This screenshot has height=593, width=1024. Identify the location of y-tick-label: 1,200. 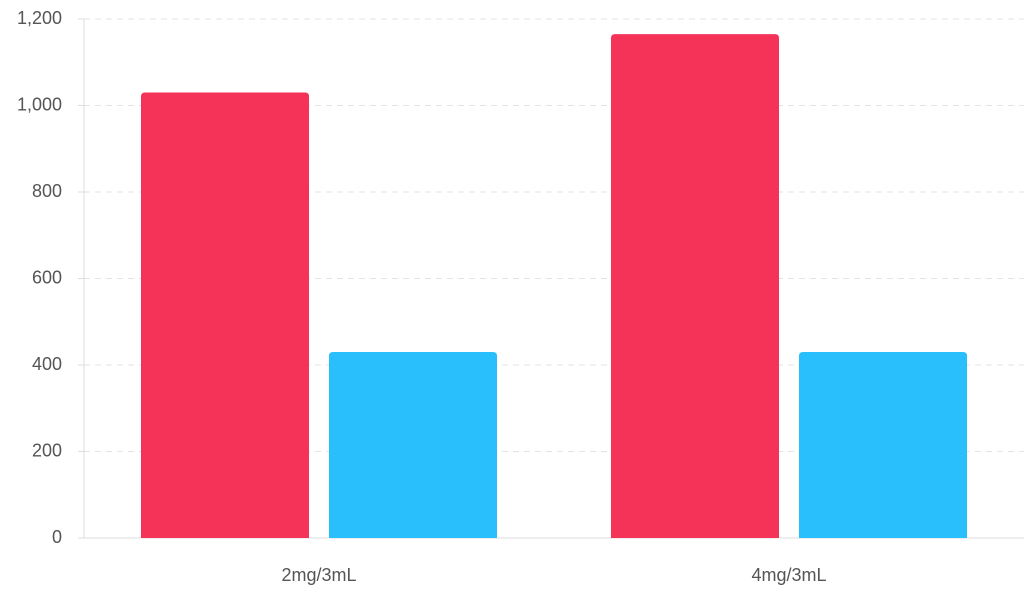
(39, 18).